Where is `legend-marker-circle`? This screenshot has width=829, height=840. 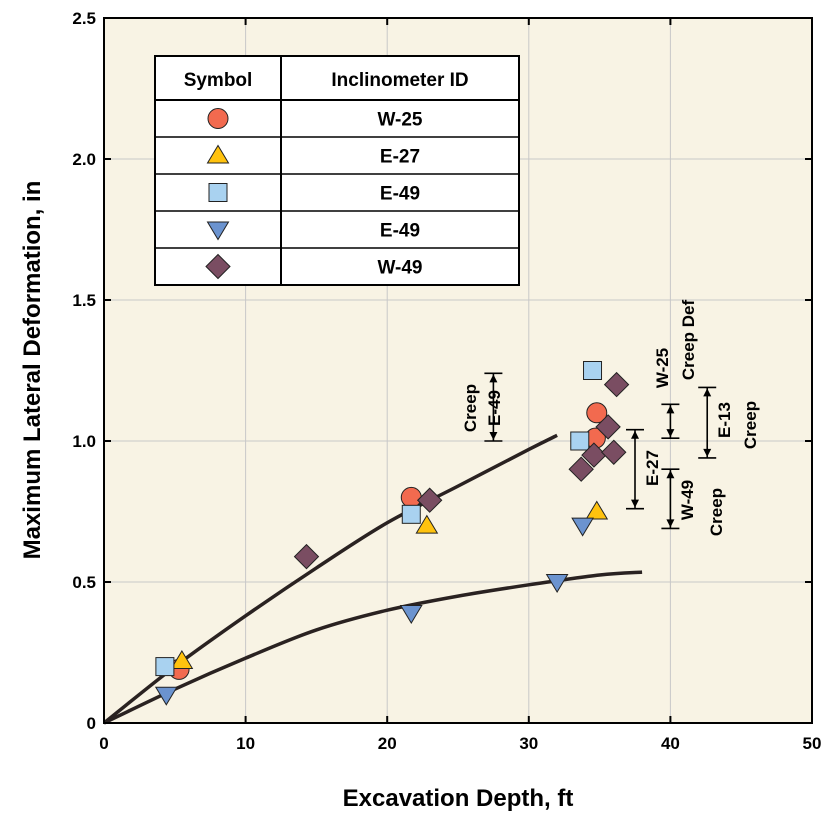
legend-marker-circle is located at coordinates (218, 118).